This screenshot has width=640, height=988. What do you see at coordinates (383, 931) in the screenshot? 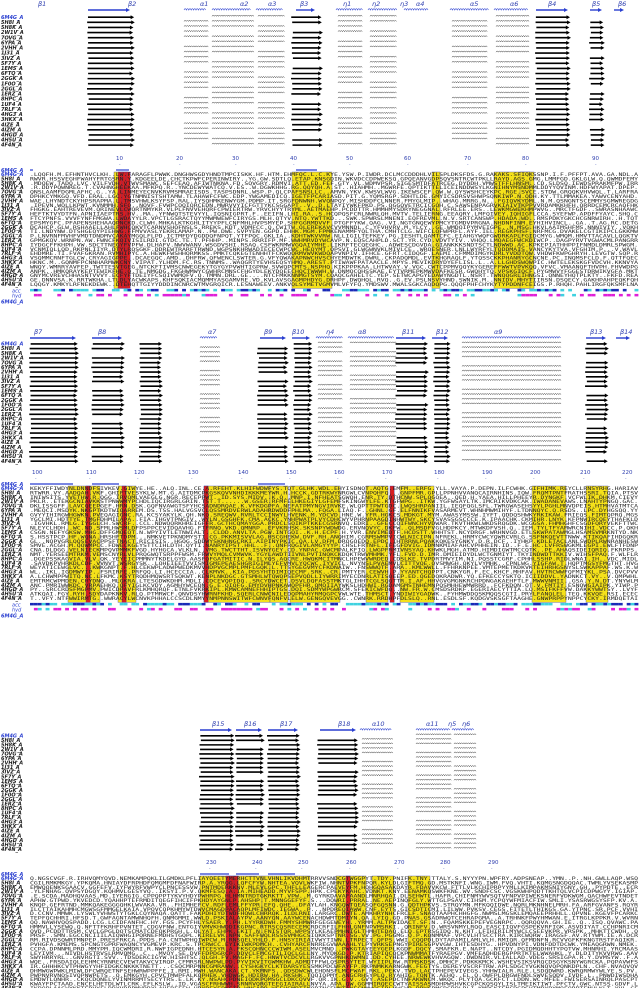
I see `similar-column` at bounding box center [383, 931].